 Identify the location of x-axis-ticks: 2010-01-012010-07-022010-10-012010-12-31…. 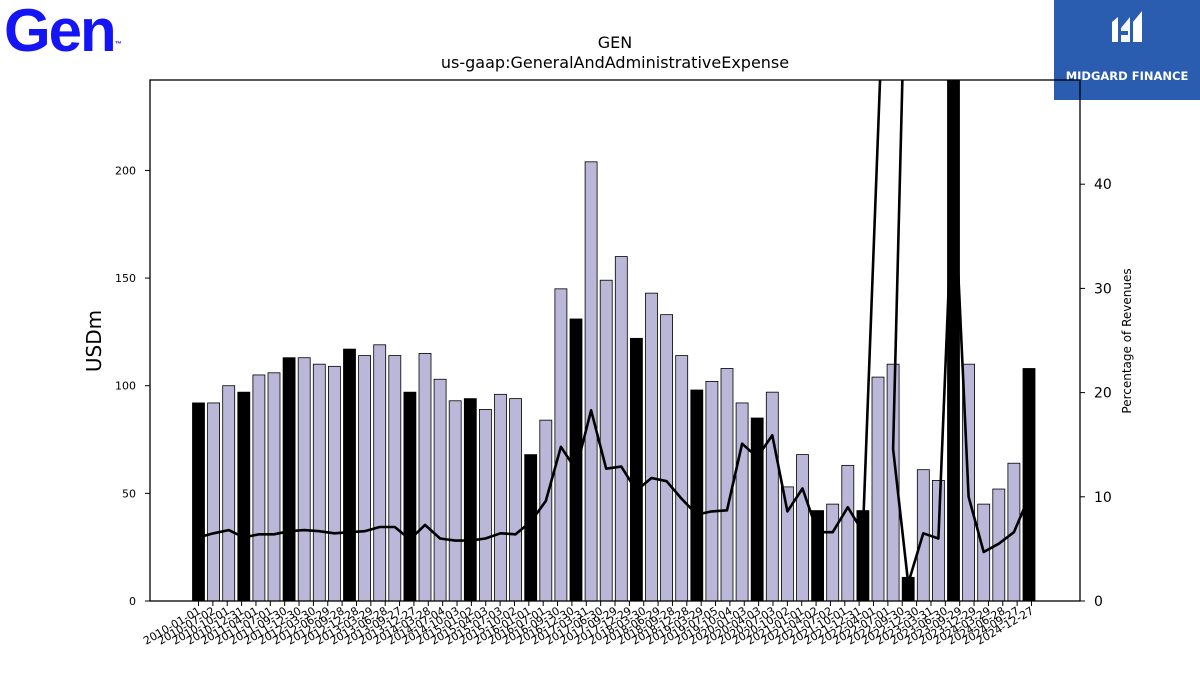
(588, 624).